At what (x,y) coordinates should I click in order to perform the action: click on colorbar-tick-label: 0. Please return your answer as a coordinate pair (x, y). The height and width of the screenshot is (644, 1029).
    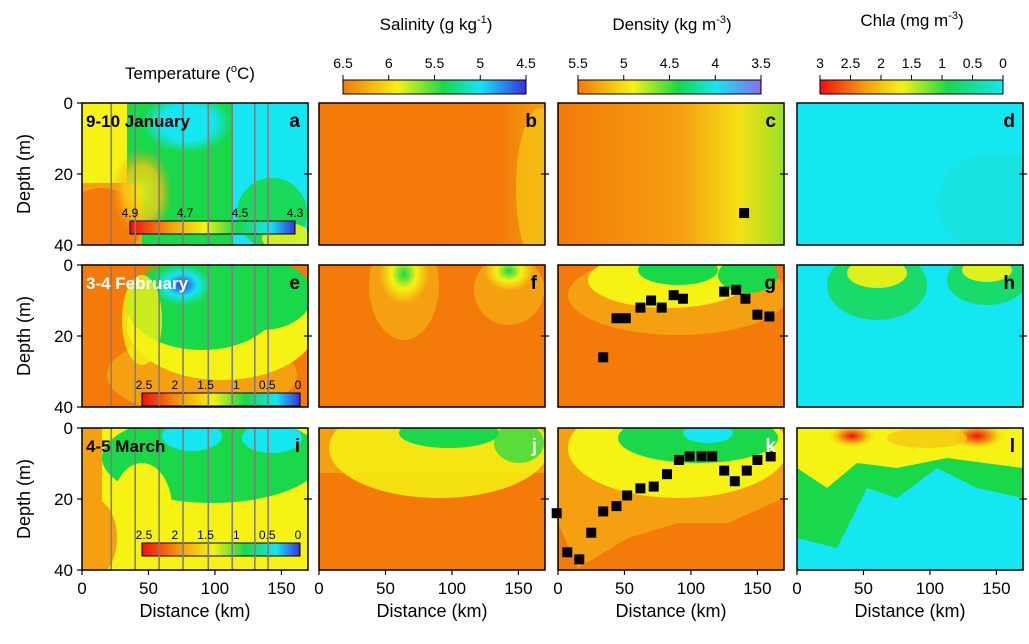
    Looking at the image, I should click on (298, 385).